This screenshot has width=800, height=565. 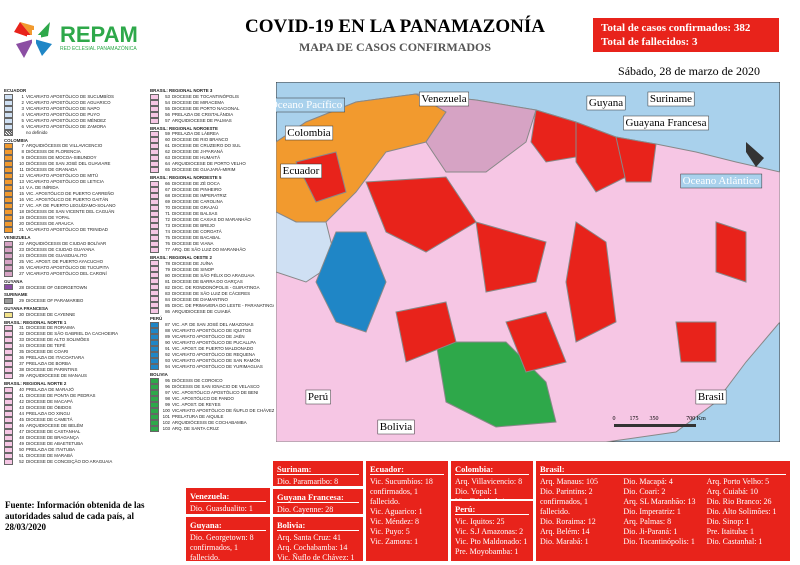 What do you see at coordinates (21, 176) in the screenshot?
I see `legend-num: 12` at bounding box center [21, 176].